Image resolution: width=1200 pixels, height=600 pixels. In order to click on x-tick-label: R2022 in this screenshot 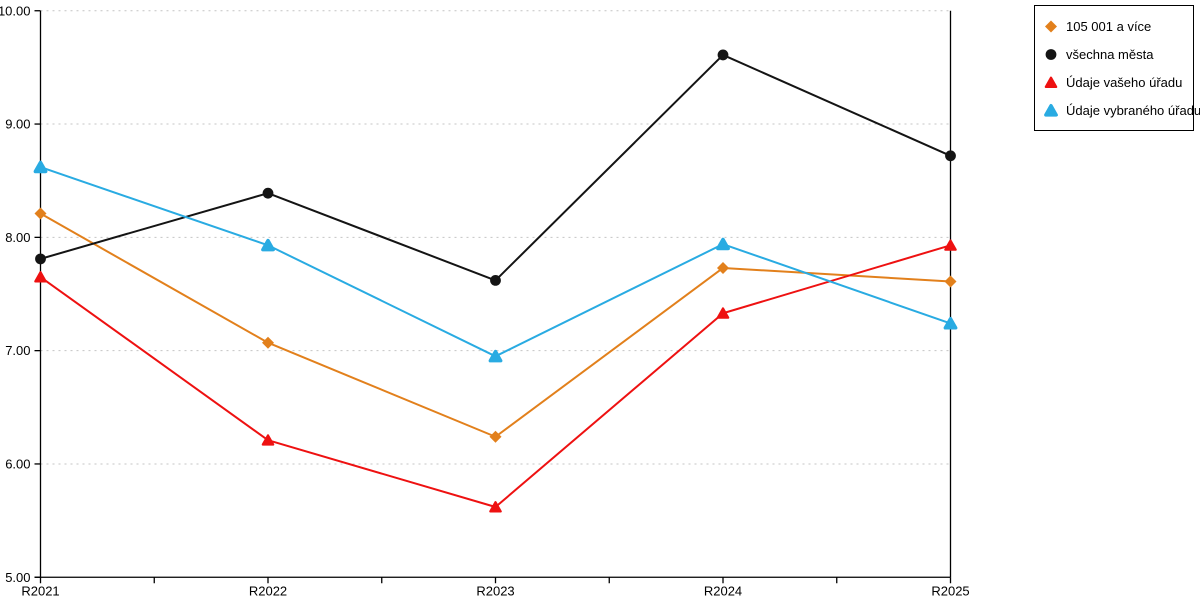, I will do `click(268, 590)`.